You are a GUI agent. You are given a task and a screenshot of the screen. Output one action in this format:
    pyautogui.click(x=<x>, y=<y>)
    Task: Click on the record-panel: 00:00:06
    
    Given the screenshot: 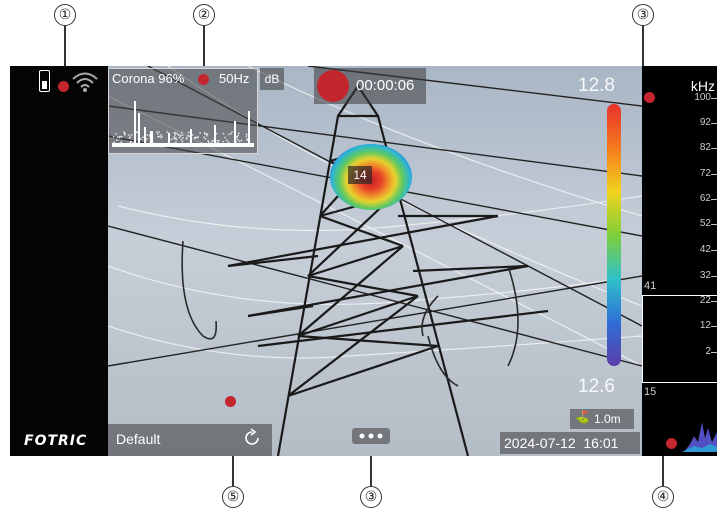 What is the action you would take?
    pyautogui.click(x=370, y=86)
    